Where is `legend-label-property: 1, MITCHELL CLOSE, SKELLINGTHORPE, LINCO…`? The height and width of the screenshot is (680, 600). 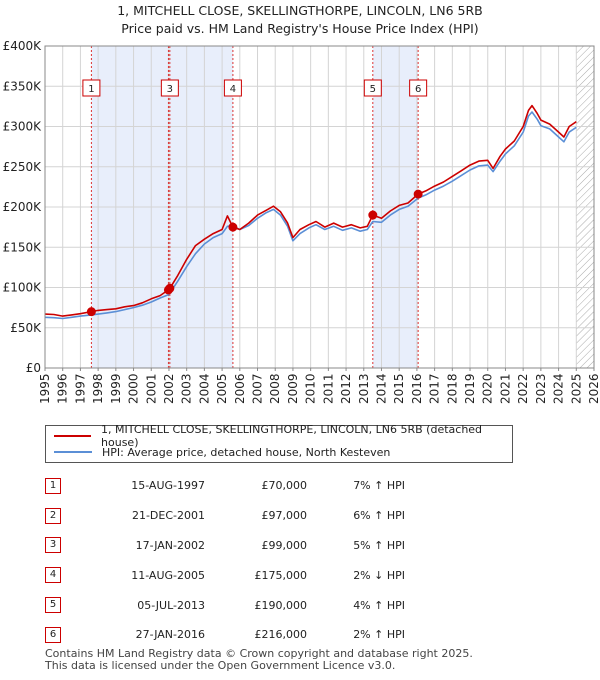 legend-label-property: 1, MITCHELL CLOSE, SKELLINGTHORPE, LINCO… is located at coordinates (292, 436).